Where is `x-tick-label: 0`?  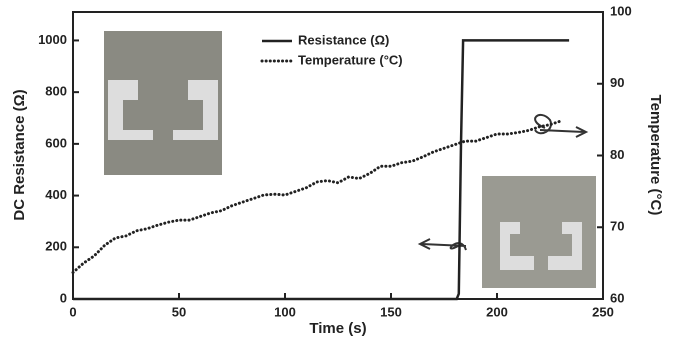
x-tick-label: 0 is located at coordinates (72, 311).